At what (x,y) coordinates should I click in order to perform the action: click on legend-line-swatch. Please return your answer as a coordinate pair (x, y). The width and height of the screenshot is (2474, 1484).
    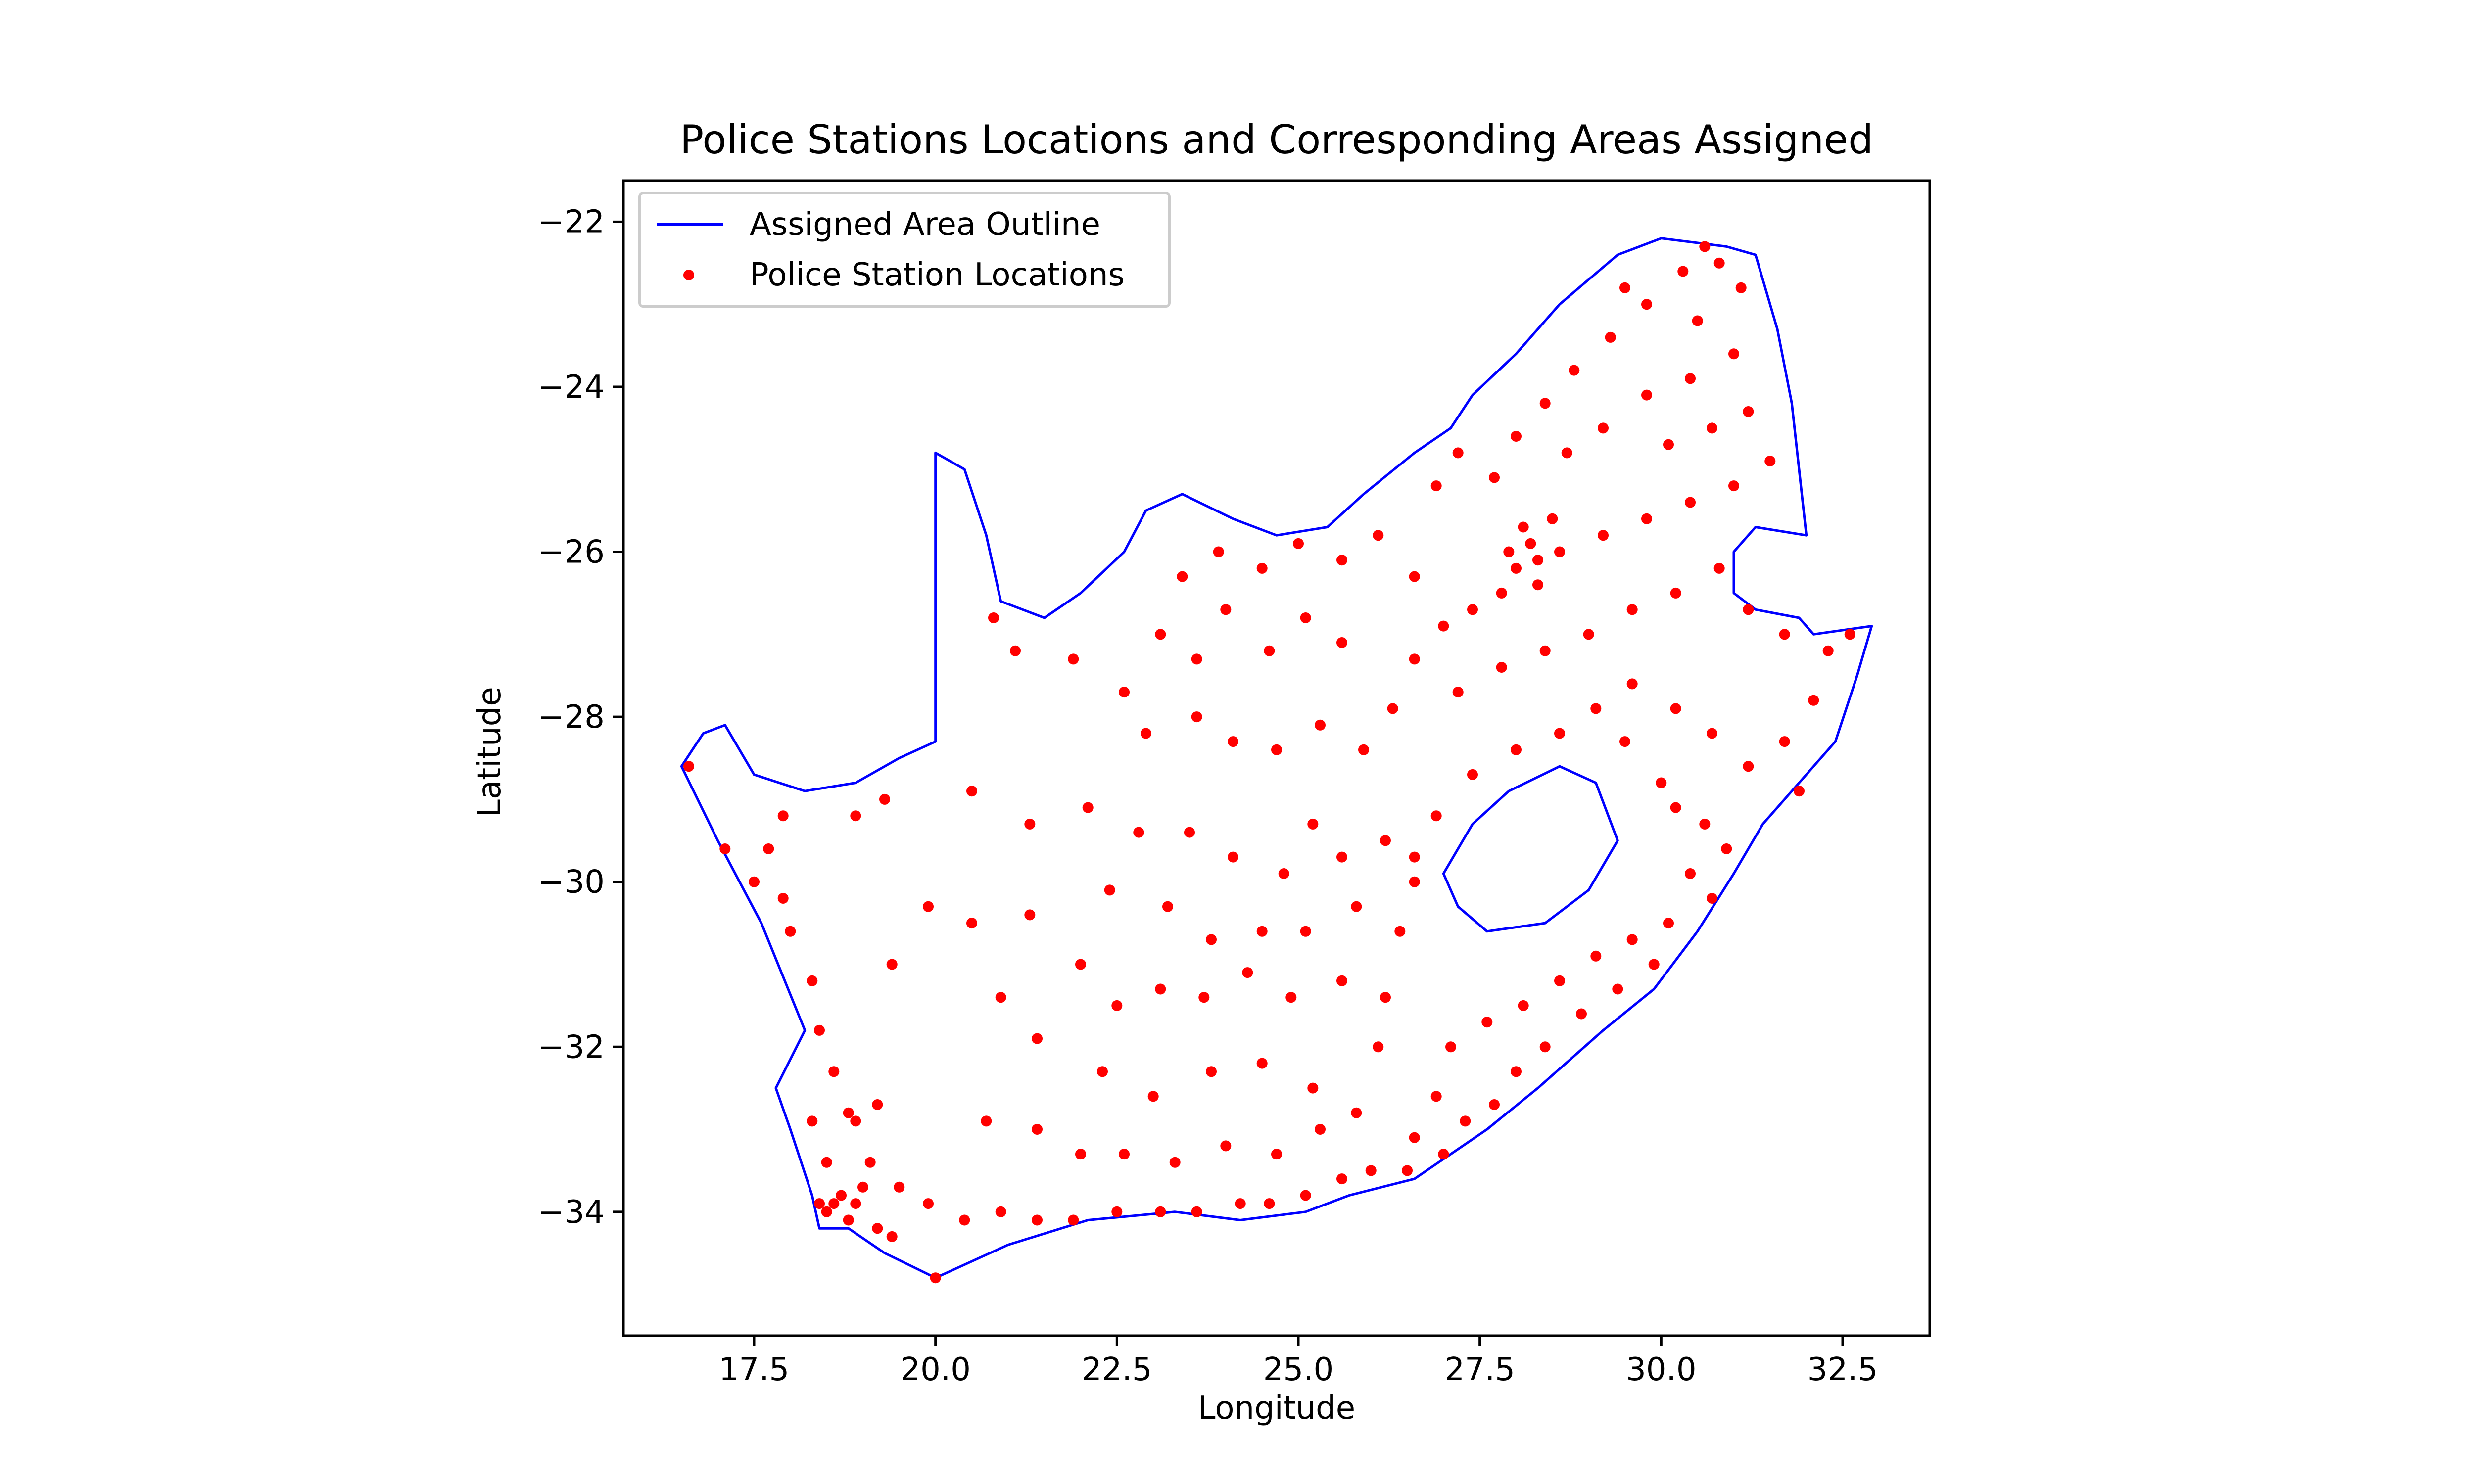
    Looking at the image, I should click on (690, 224).